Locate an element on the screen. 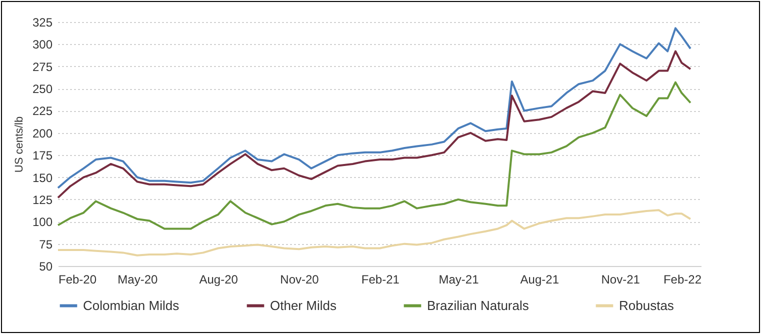 The height and width of the screenshot is (334, 761). x-tick-label: Feb-22 is located at coordinates (682, 279).